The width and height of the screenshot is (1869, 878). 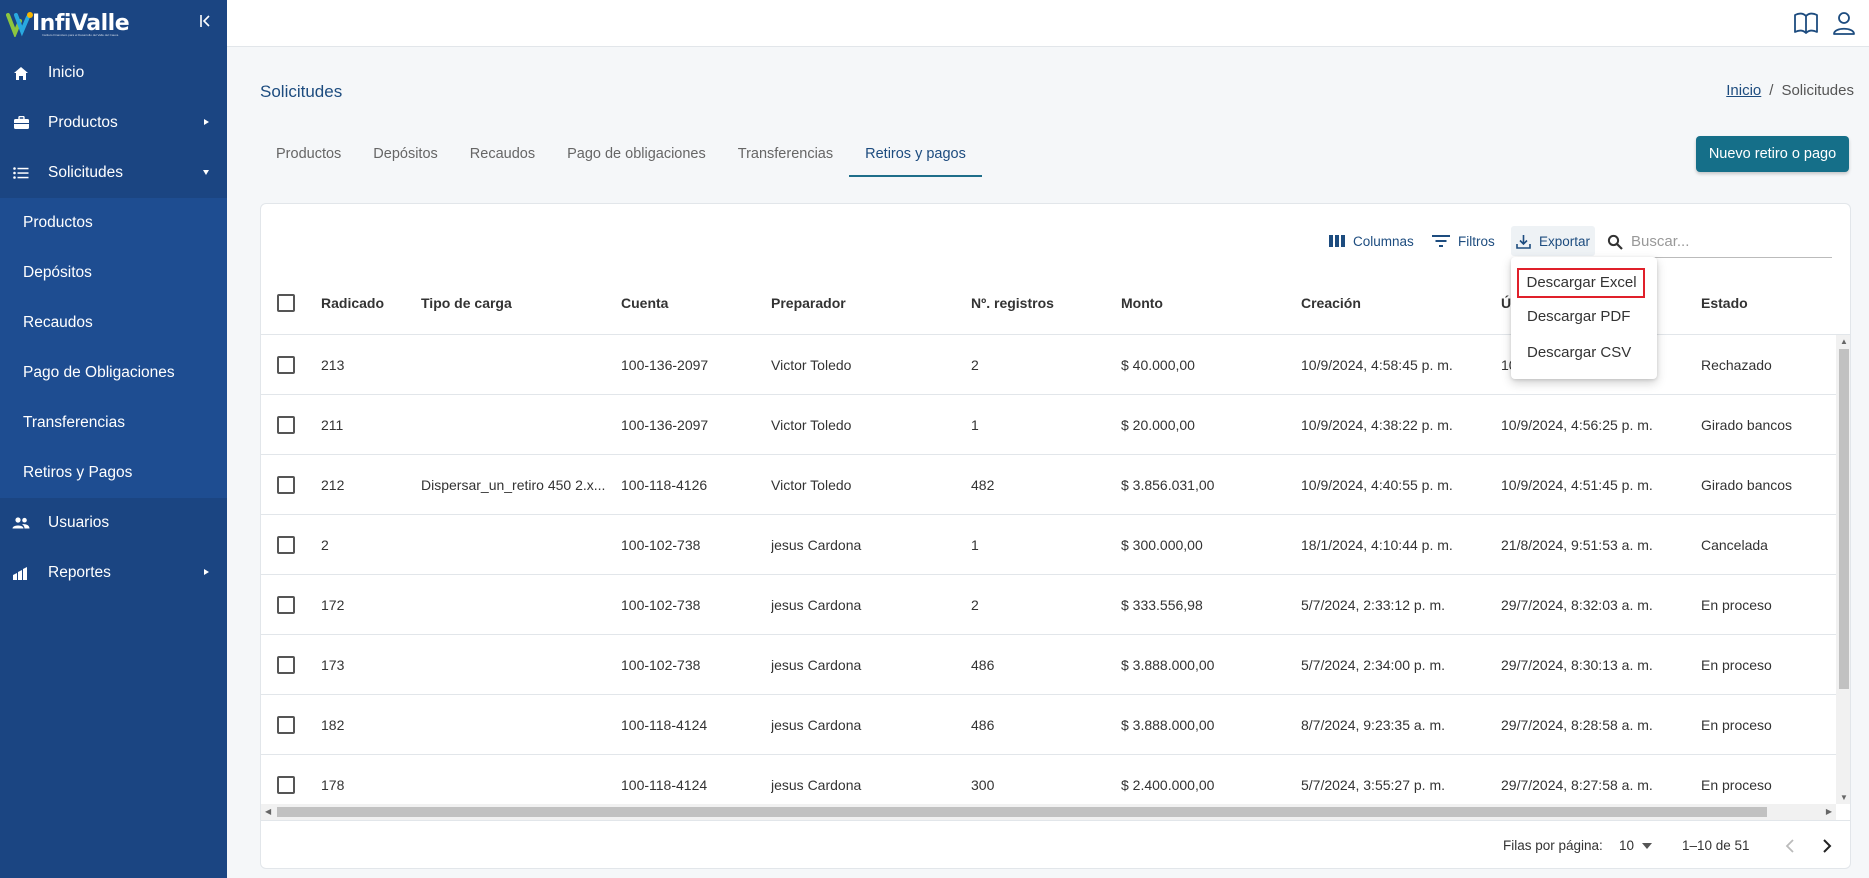 I want to click on download-excel-option: Descargar Excel, so click(x=1581, y=283).